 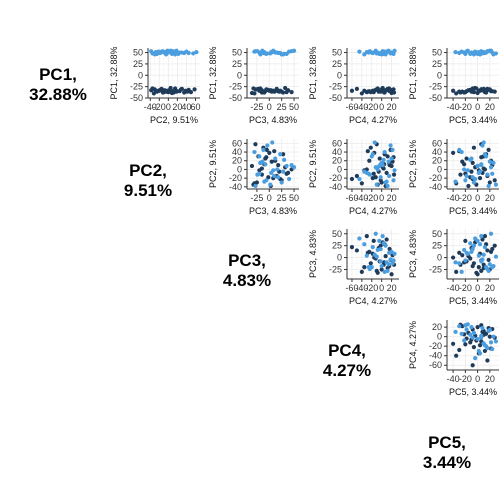 What do you see at coordinates (174, 120) in the screenshot?
I see `x-axis-title: PC2, 9.51%` at bounding box center [174, 120].